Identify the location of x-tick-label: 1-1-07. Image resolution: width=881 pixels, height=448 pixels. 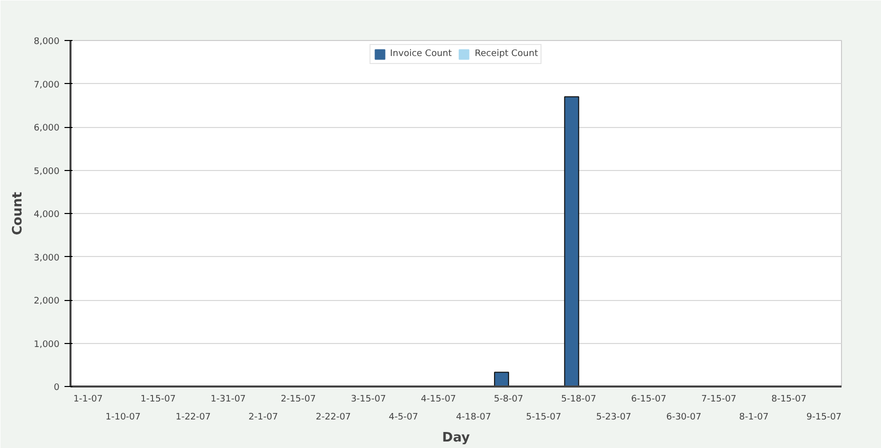
(88, 399).